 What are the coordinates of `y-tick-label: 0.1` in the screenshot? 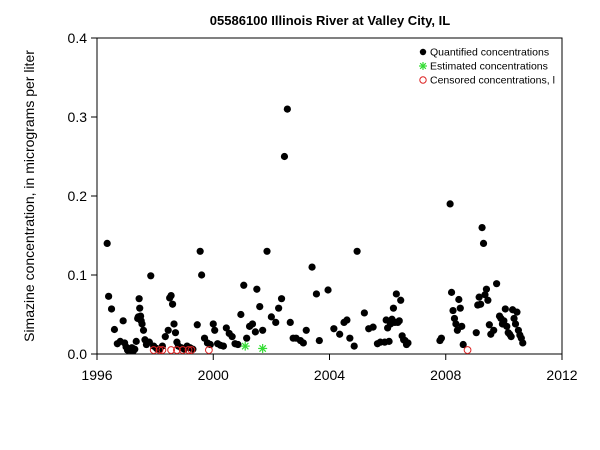 It's located at (78, 275).